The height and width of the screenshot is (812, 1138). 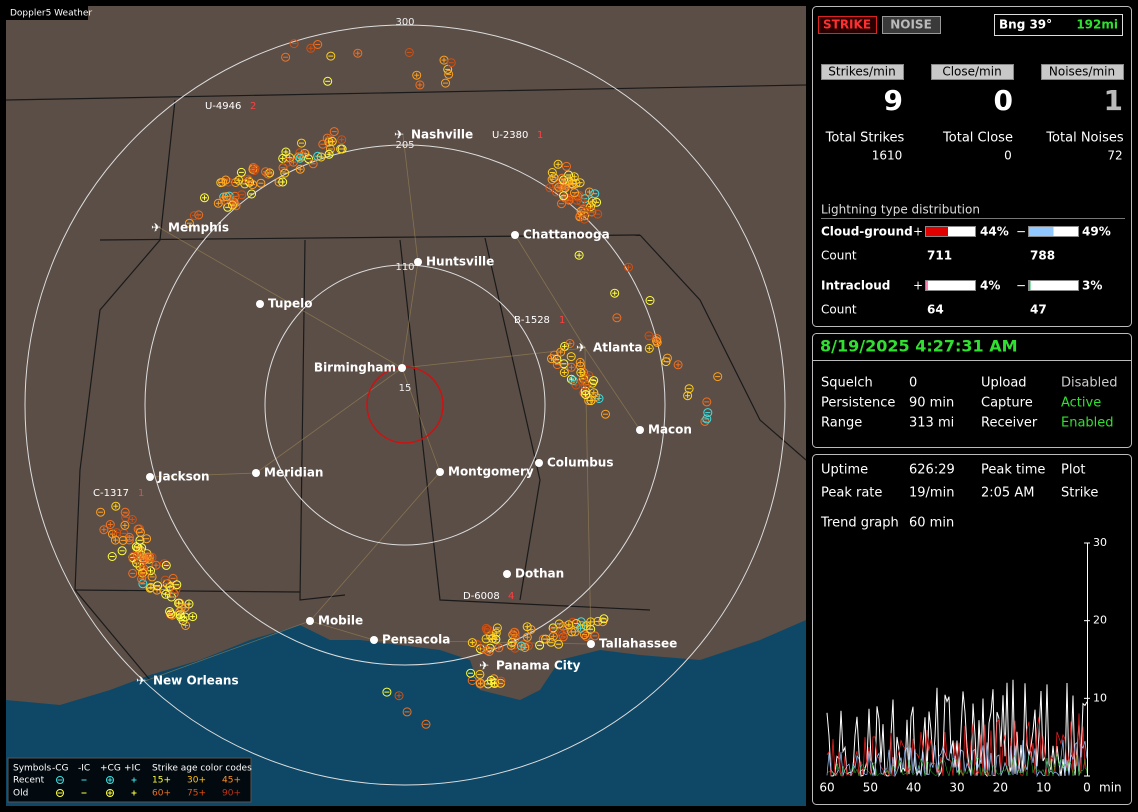 I want to click on noise-button-label: NOISE, so click(x=911, y=25).